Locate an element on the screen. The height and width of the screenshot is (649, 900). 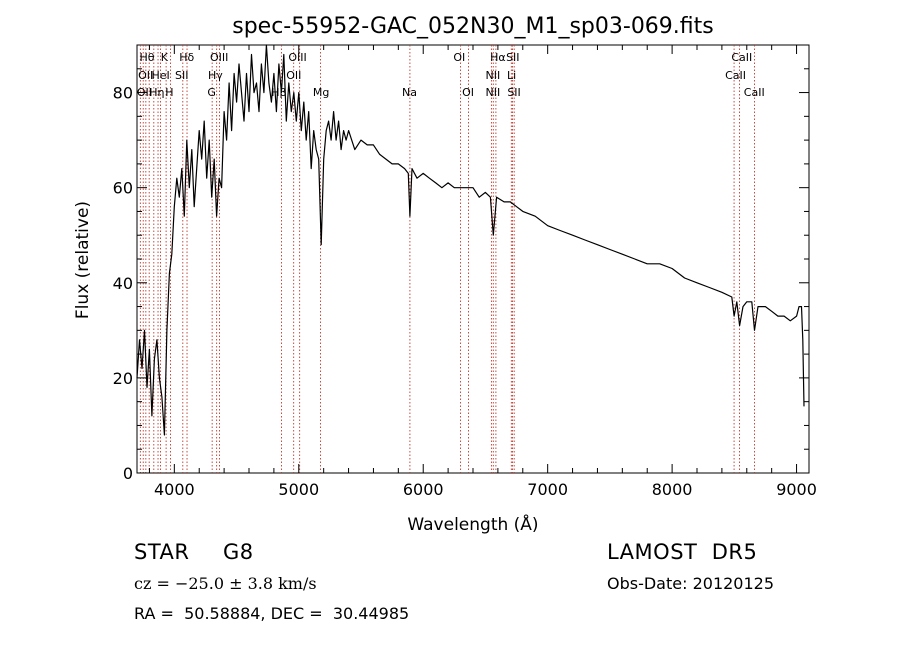
marker-label-0-0: Hθ is located at coordinates (146, 57).